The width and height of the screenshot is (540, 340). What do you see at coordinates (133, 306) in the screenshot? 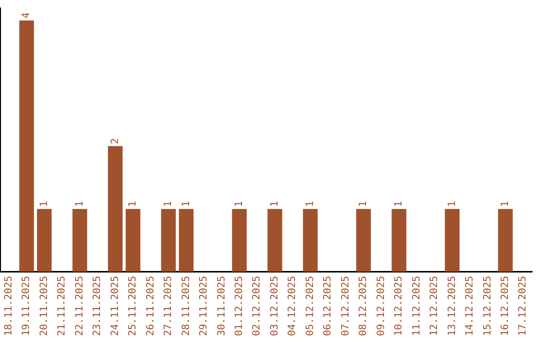
I see `x-tick-label: 25.11.2025` at bounding box center [133, 306].